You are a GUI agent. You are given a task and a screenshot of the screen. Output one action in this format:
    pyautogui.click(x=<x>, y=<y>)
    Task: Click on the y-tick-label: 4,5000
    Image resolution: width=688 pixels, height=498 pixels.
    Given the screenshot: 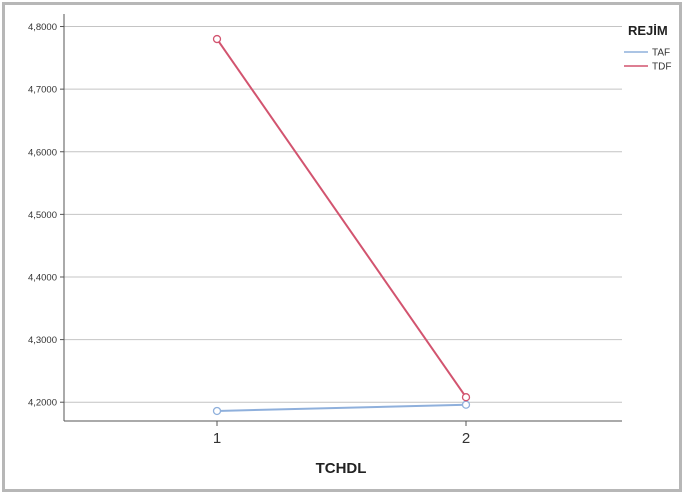 What is the action you would take?
    pyautogui.click(x=42, y=215)
    